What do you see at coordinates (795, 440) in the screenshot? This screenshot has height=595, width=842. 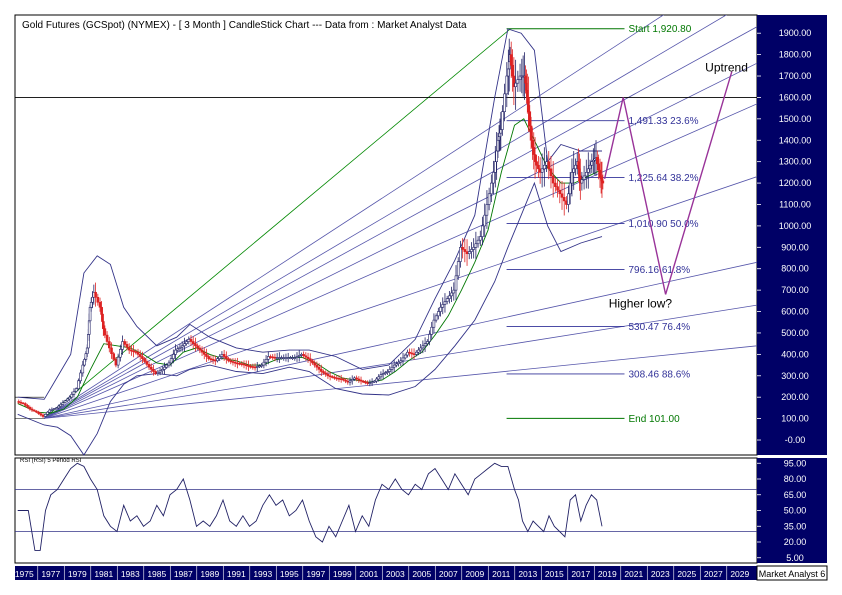 I see `y-tick-label-0: -0.00` at bounding box center [795, 440].